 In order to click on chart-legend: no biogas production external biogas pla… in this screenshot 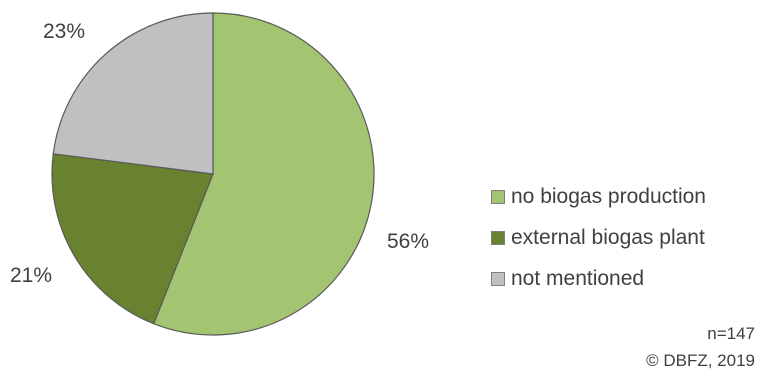, I will do `click(598, 237)`.